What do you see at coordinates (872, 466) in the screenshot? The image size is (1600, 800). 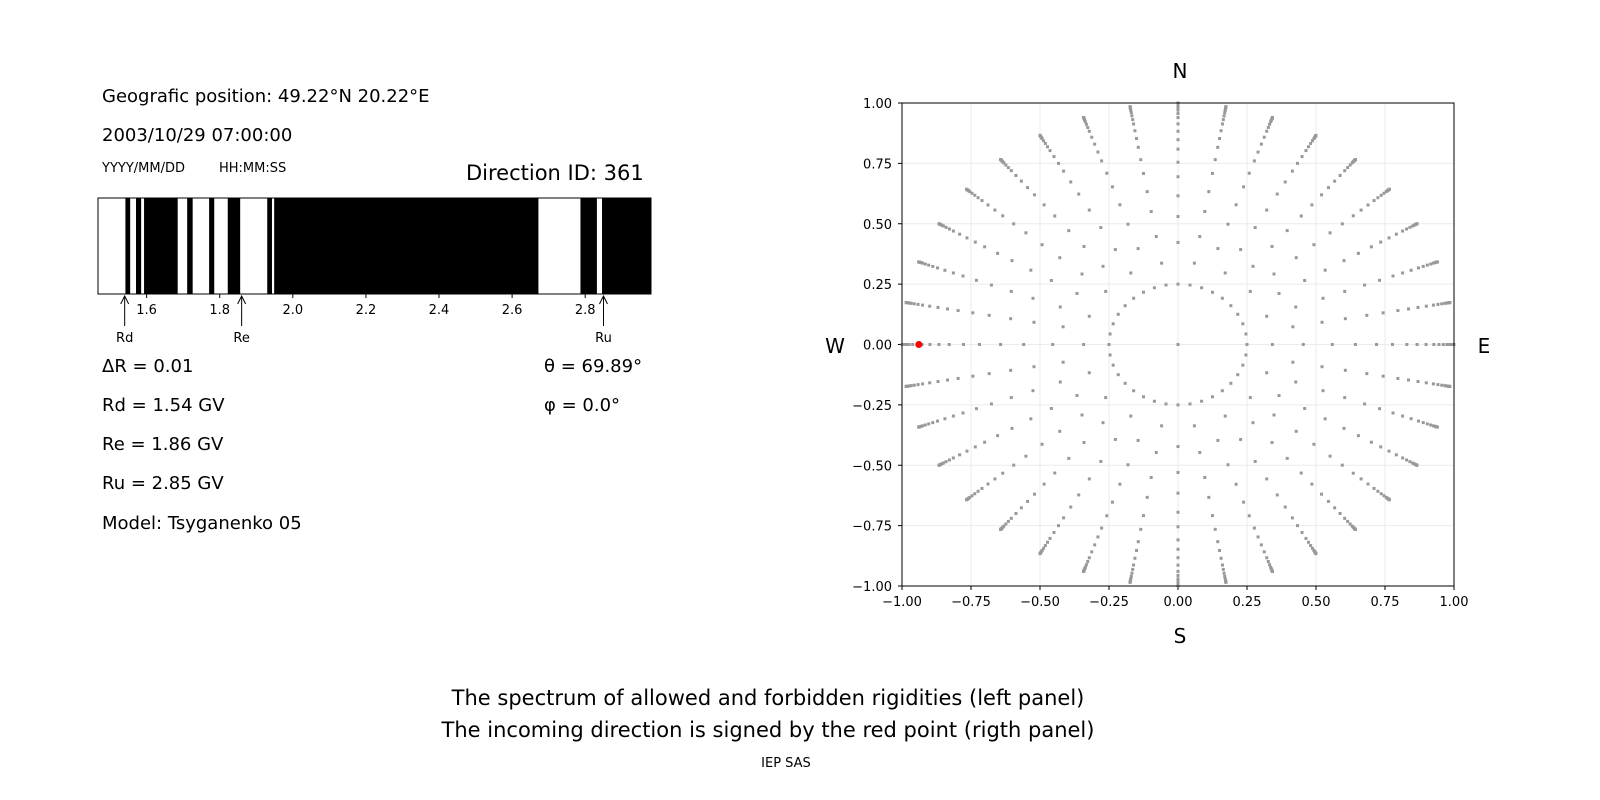 I see `y-tick-label: −0.50` at bounding box center [872, 466].